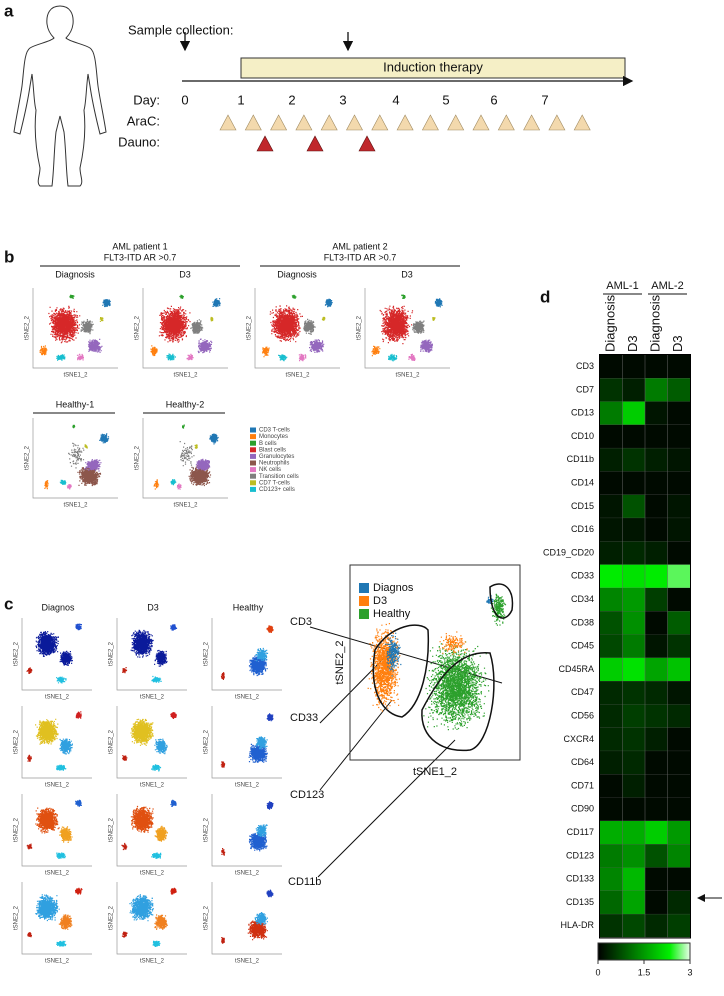 This screenshot has width=724, height=996. Describe the element at coordinates (393, 588) in the screenshot. I see `legend-label: Diagnos` at that location.